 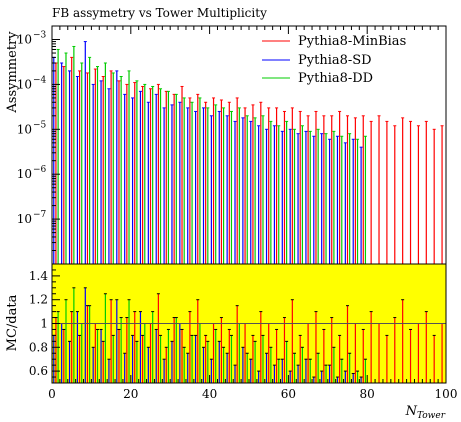 I want to click on x-tick-label: 40, so click(x=209, y=394).